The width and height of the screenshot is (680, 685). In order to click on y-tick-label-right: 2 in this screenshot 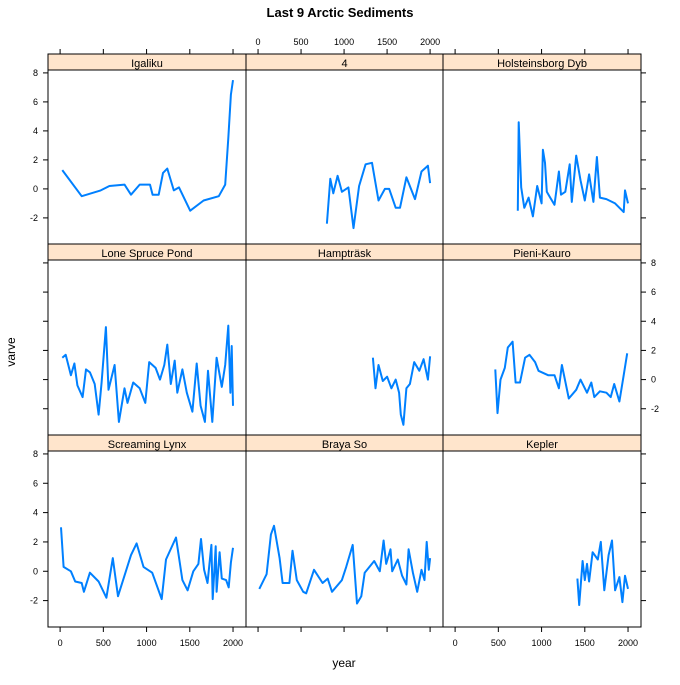, I will do `click(653, 350)`.